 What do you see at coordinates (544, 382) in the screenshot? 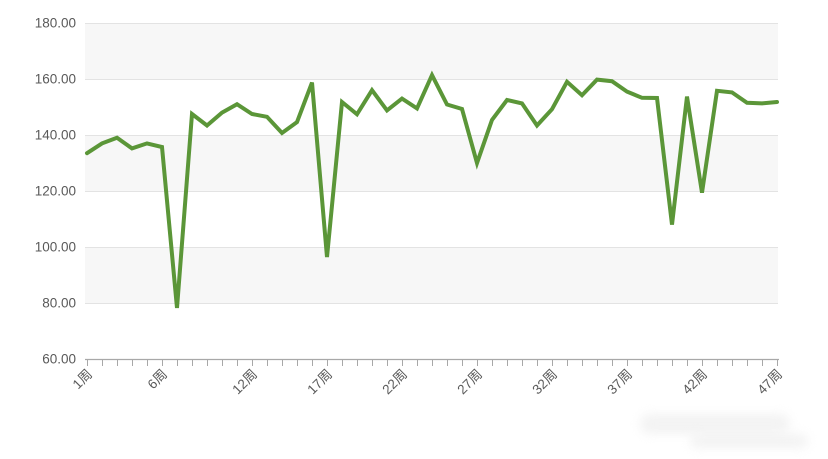
I see `x-axis-label: 32周` at bounding box center [544, 382].